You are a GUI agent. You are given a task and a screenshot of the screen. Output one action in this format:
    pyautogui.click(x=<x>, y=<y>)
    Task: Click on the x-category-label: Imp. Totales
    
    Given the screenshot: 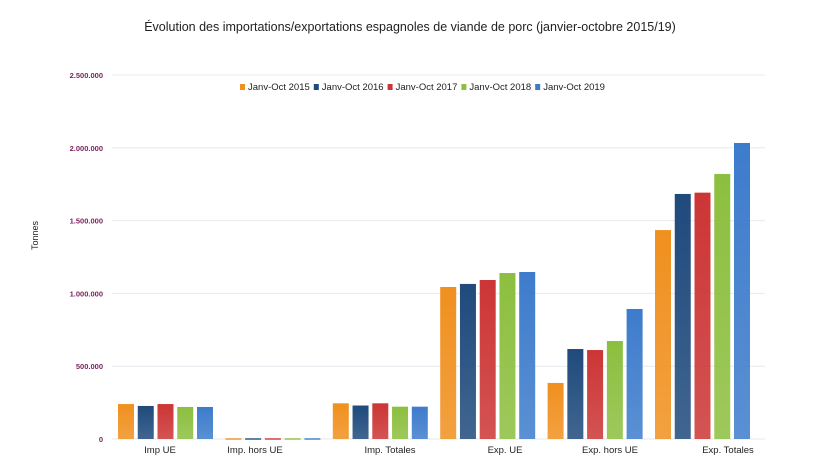 What is the action you would take?
    pyautogui.click(x=389, y=450)
    